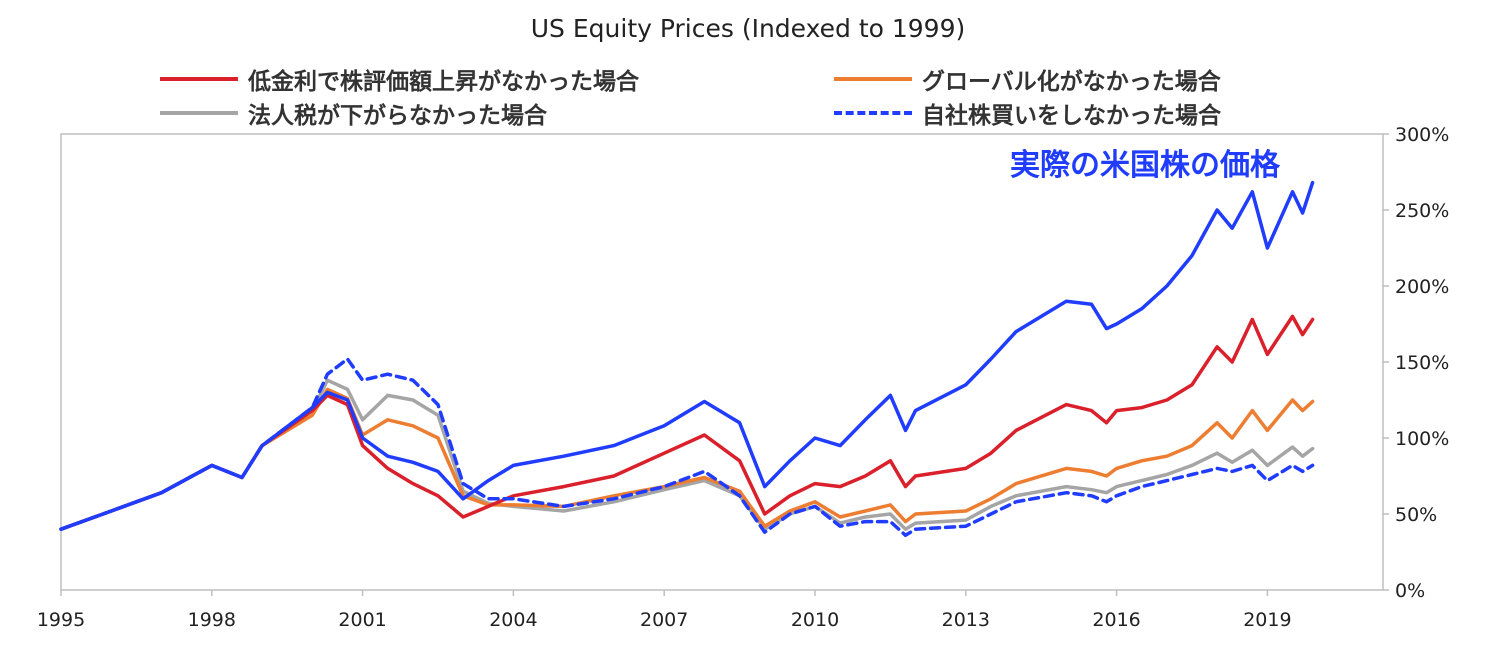 The width and height of the screenshot is (1496, 670). Describe the element at coordinates (212, 620) in the screenshot. I see `x-tick-label: 1998` at that location.